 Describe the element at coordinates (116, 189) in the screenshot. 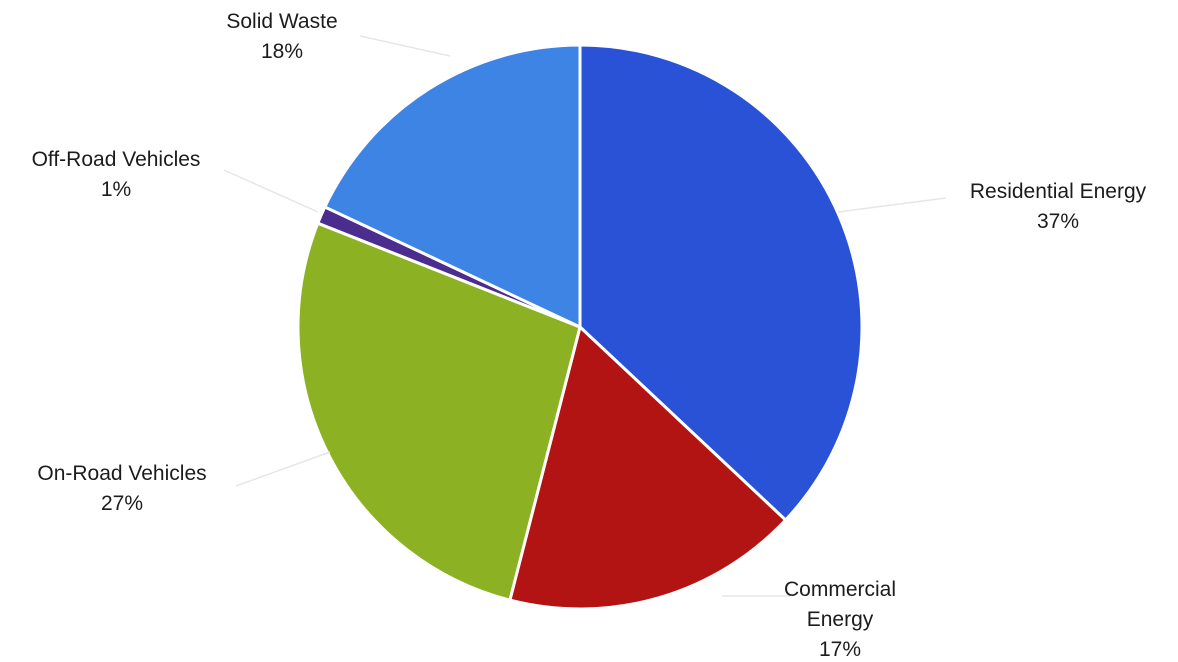

I see `percent-label-off-road-vehicles: 1%` at that location.